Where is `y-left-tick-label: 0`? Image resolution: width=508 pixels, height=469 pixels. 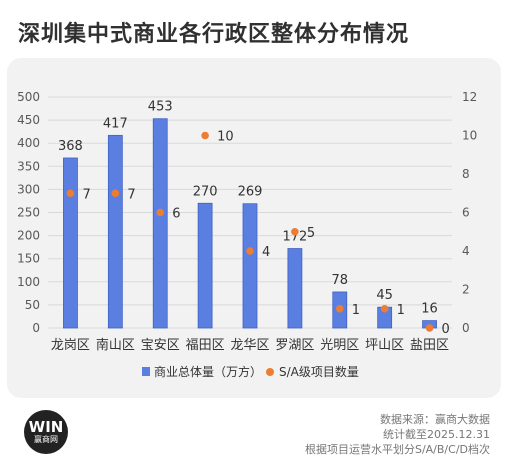
y-left-tick-label: 0 is located at coordinates (36, 328).